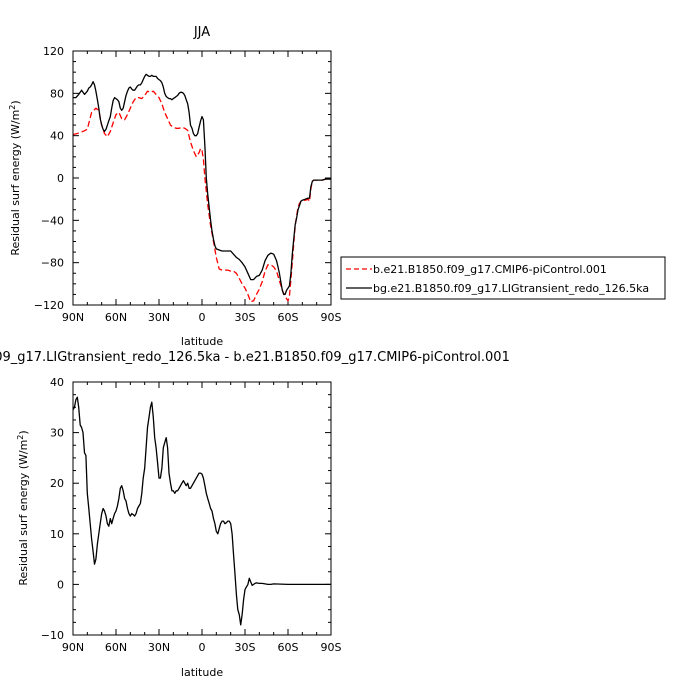  What do you see at coordinates (245, 647) in the screenshot?
I see `bottom-x-tick-label: 30S` at bounding box center [245, 647].